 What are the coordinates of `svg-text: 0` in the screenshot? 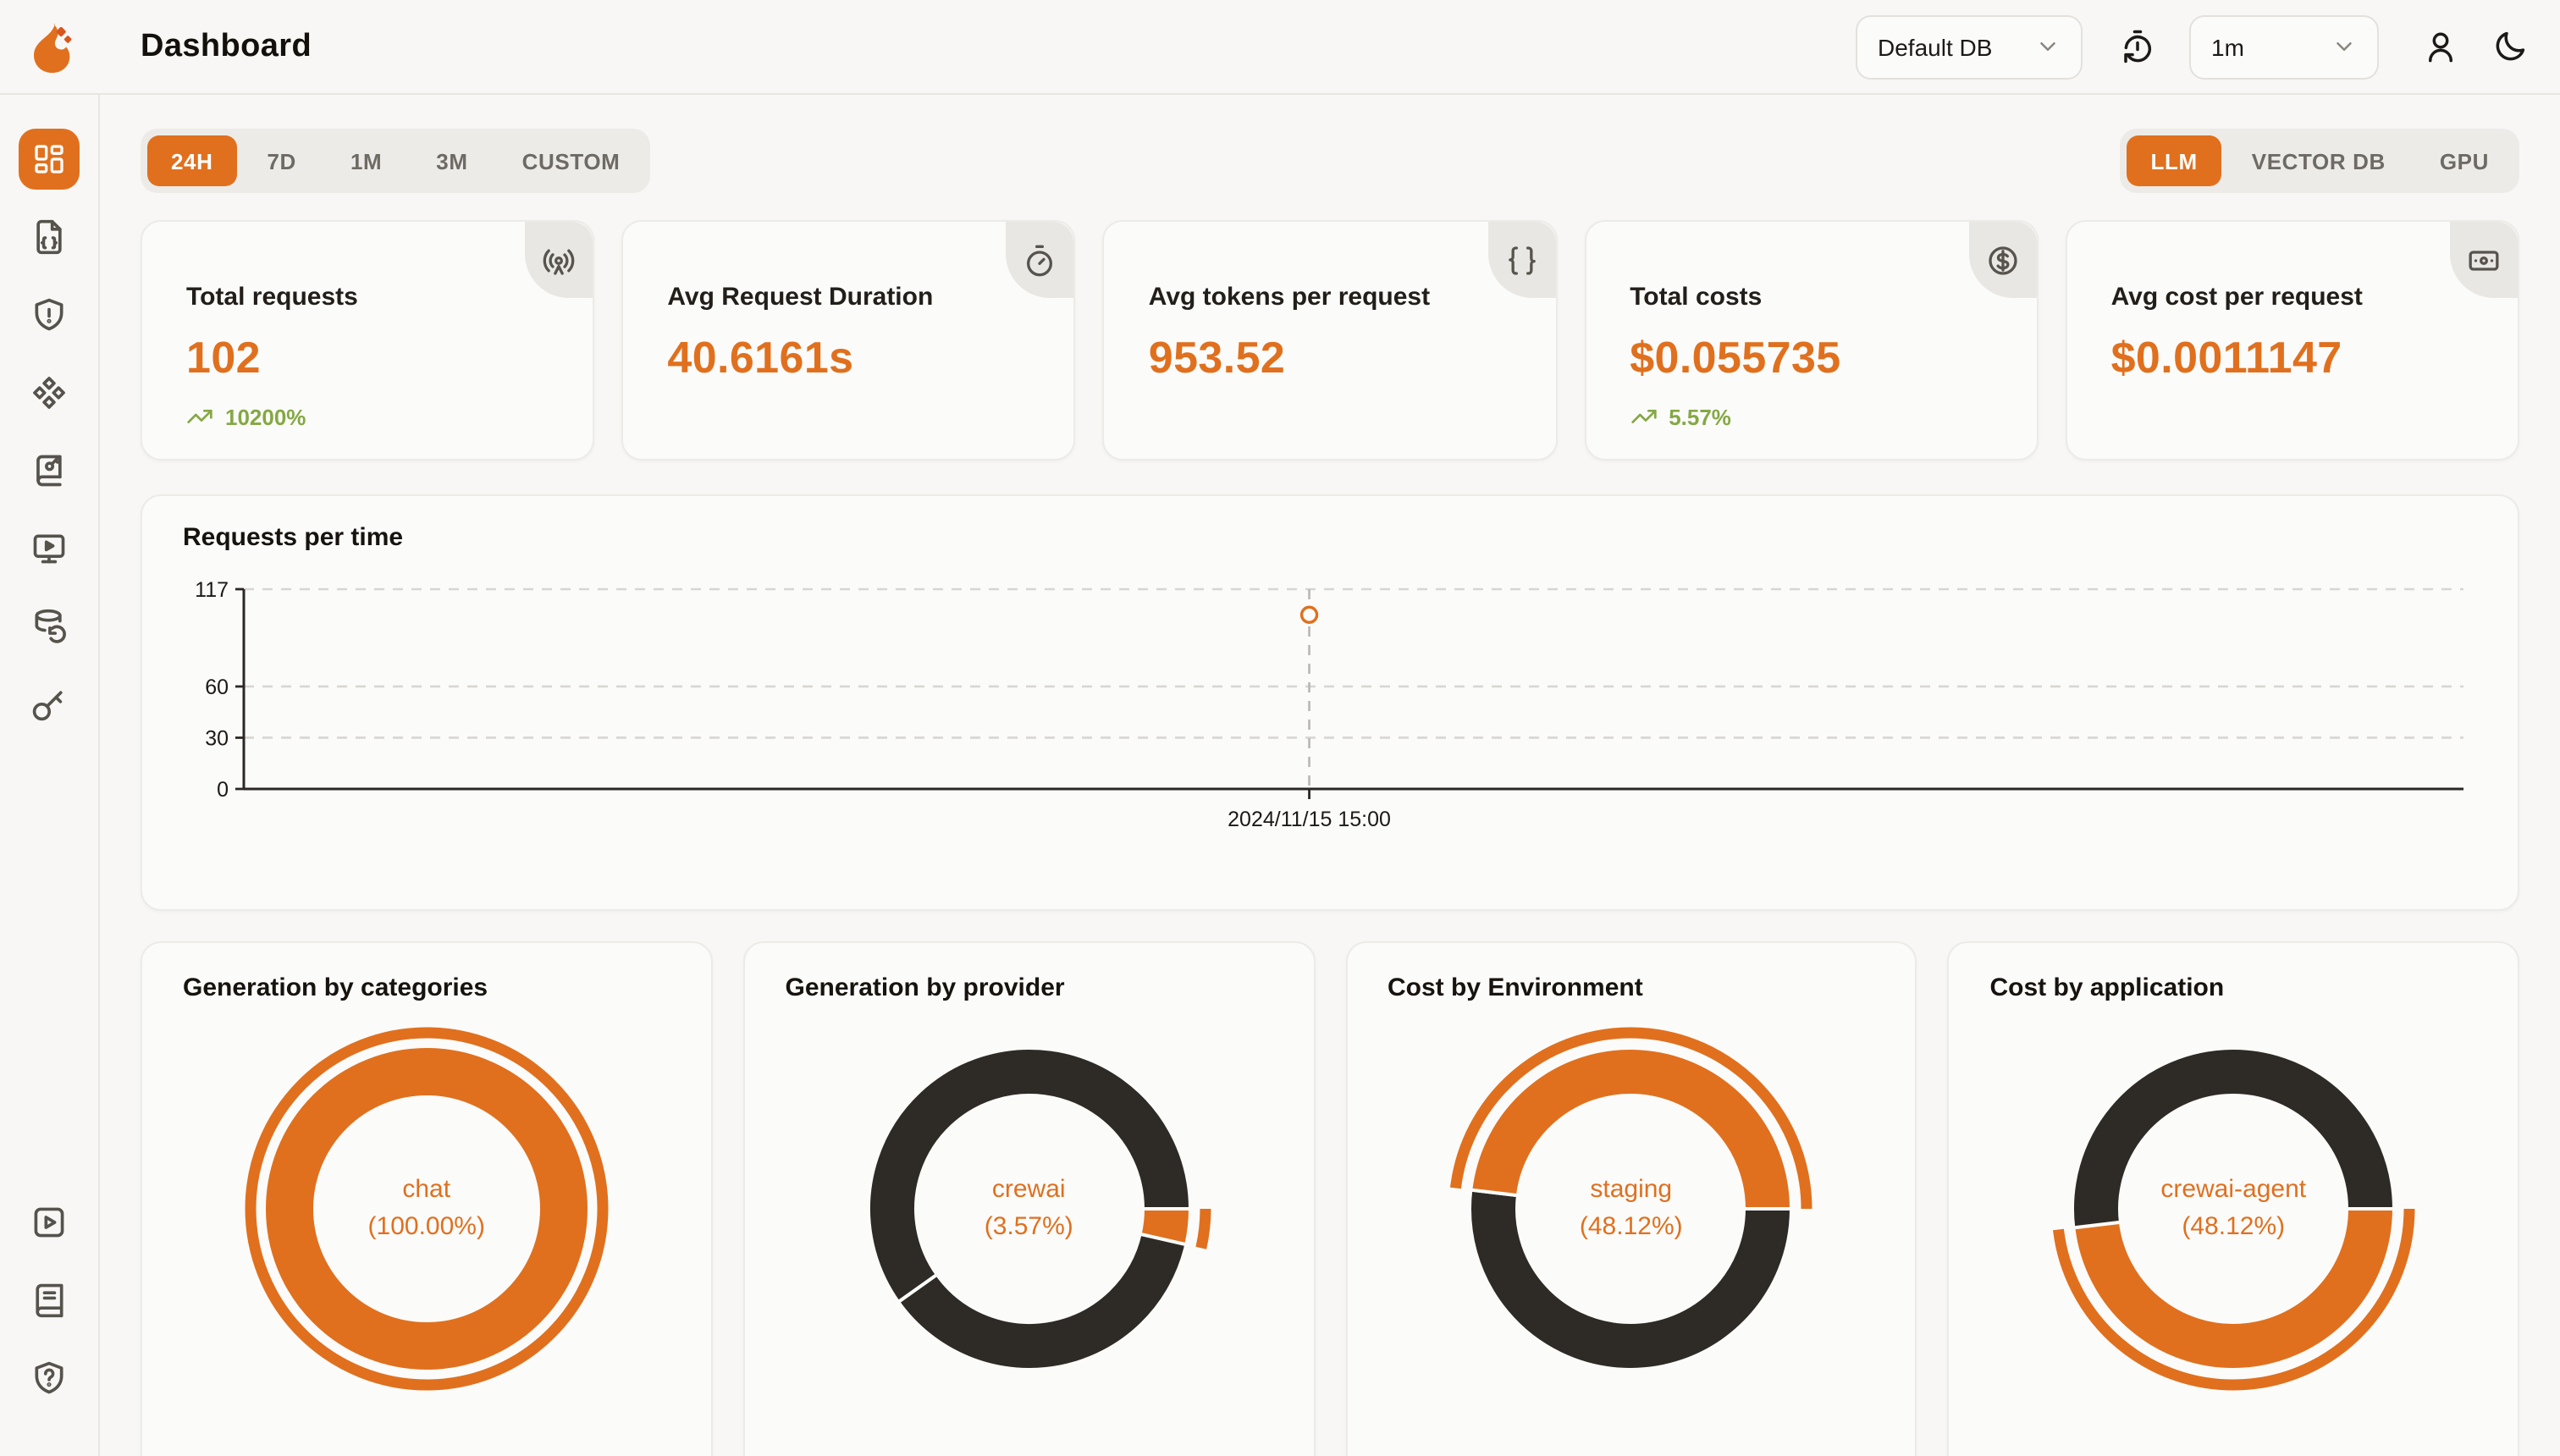 It's located at (223, 790).